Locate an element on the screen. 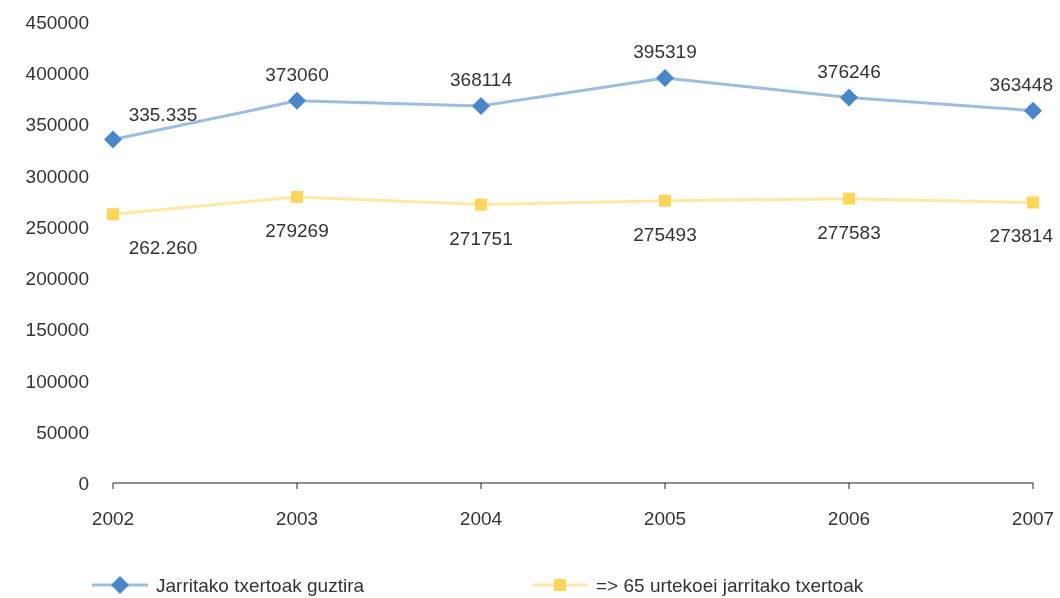 The image size is (1060, 598). y-tick-label: 100000 is located at coordinates (57, 381).